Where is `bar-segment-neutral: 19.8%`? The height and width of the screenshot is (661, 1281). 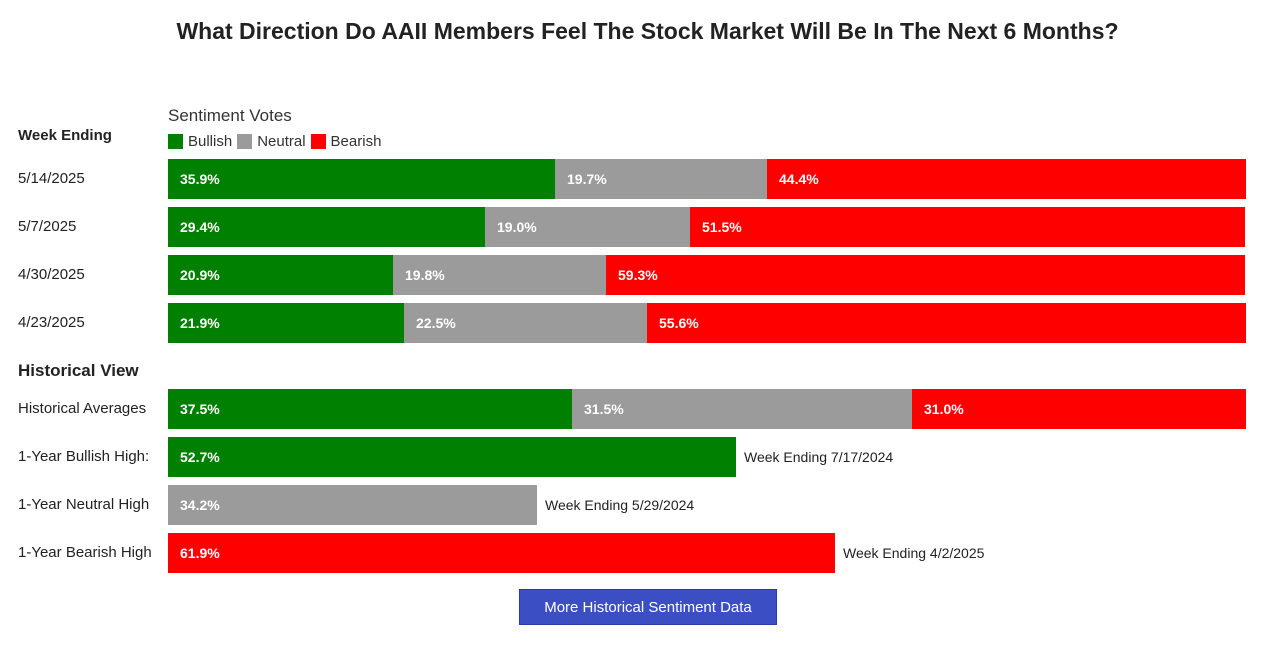
bar-segment-neutral: 19.8% is located at coordinates (499, 275).